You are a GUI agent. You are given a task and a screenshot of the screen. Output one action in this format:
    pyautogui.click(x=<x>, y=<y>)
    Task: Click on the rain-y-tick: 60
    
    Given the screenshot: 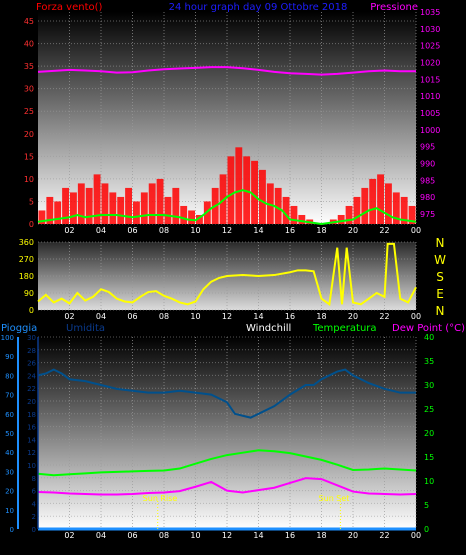 What is the action you would take?
    pyautogui.click(x=9, y=415)
    